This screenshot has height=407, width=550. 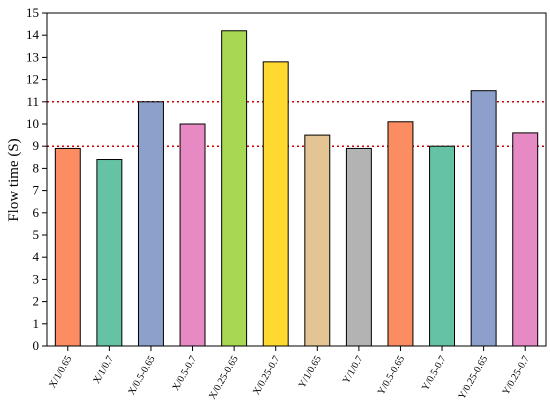 What do you see at coordinates (36, 190) in the screenshot?
I see `y-tick-label: 7` at bounding box center [36, 190].